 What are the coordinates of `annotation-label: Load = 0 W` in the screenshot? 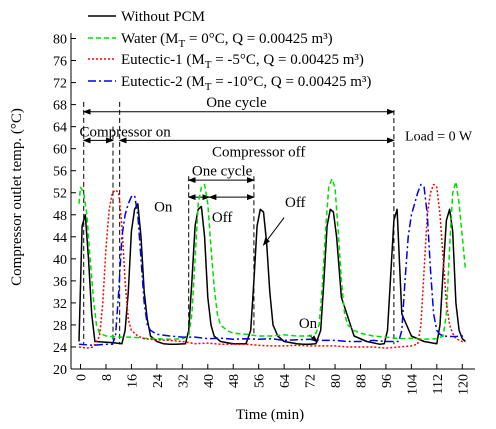 It's located at (439, 136).